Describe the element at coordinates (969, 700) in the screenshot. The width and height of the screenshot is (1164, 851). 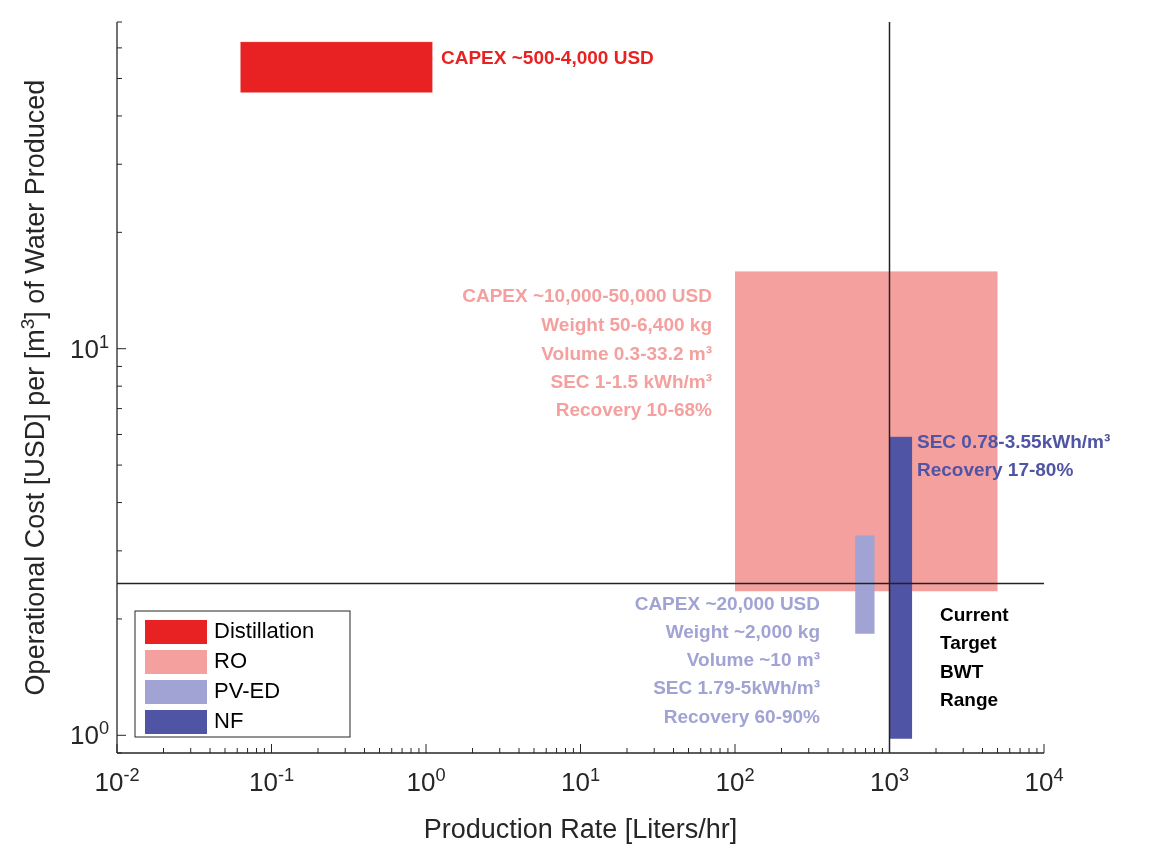
I see `annotation: Range` at that location.